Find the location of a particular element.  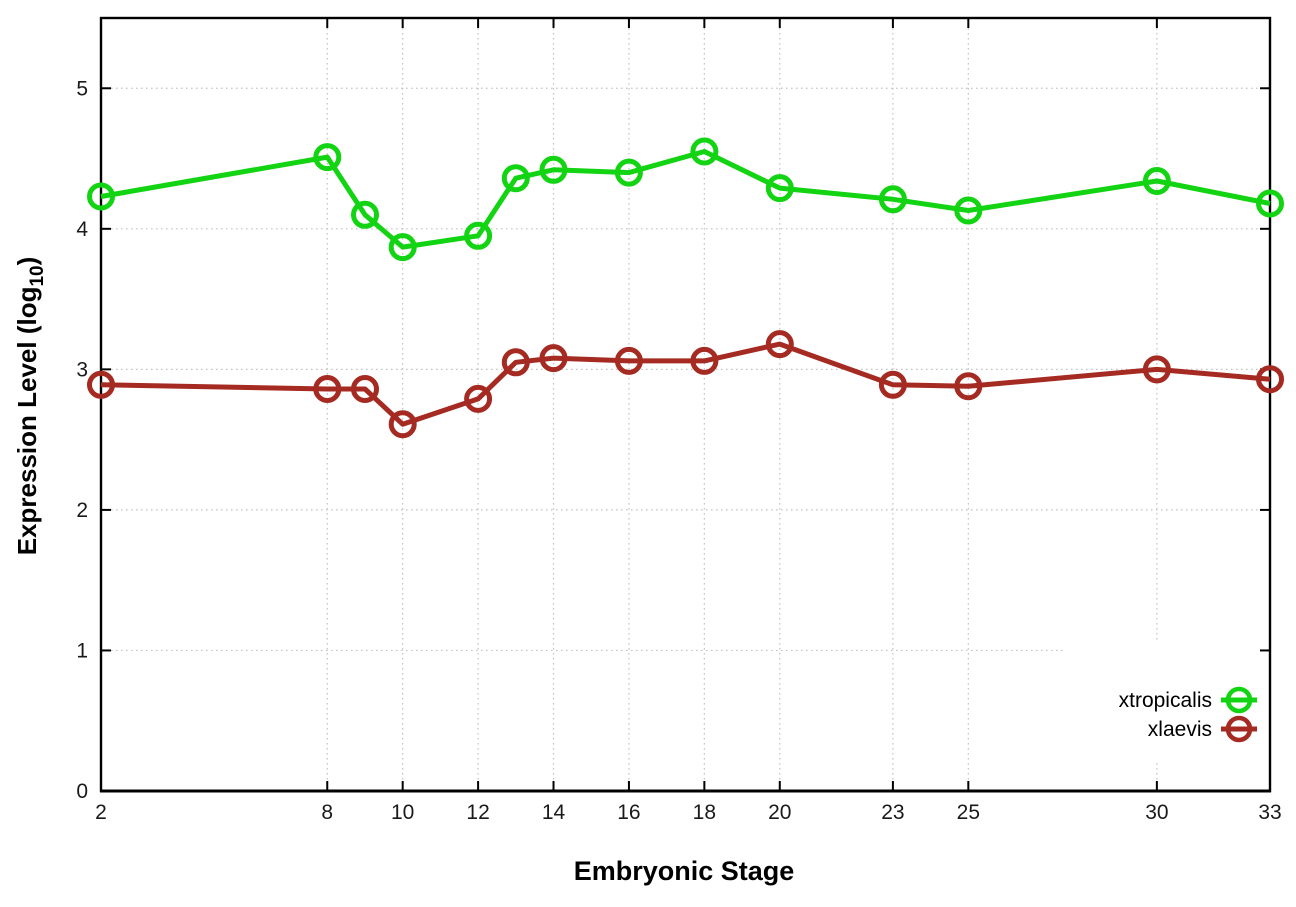

legend: xtropicalis xlaevis is located at coordinates (1188, 714).